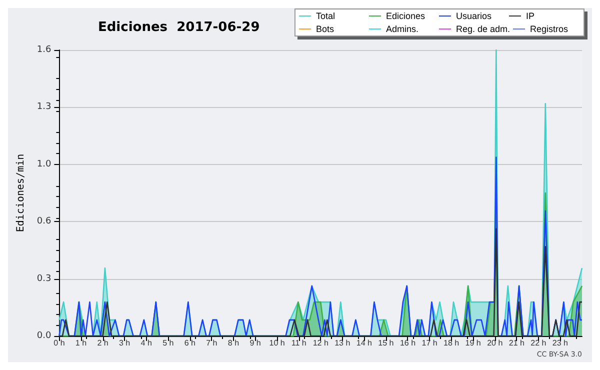 The image size is (600, 370). Describe the element at coordinates (44, 221) in the screenshot. I see `y-tick-label: 0.6` at that location.